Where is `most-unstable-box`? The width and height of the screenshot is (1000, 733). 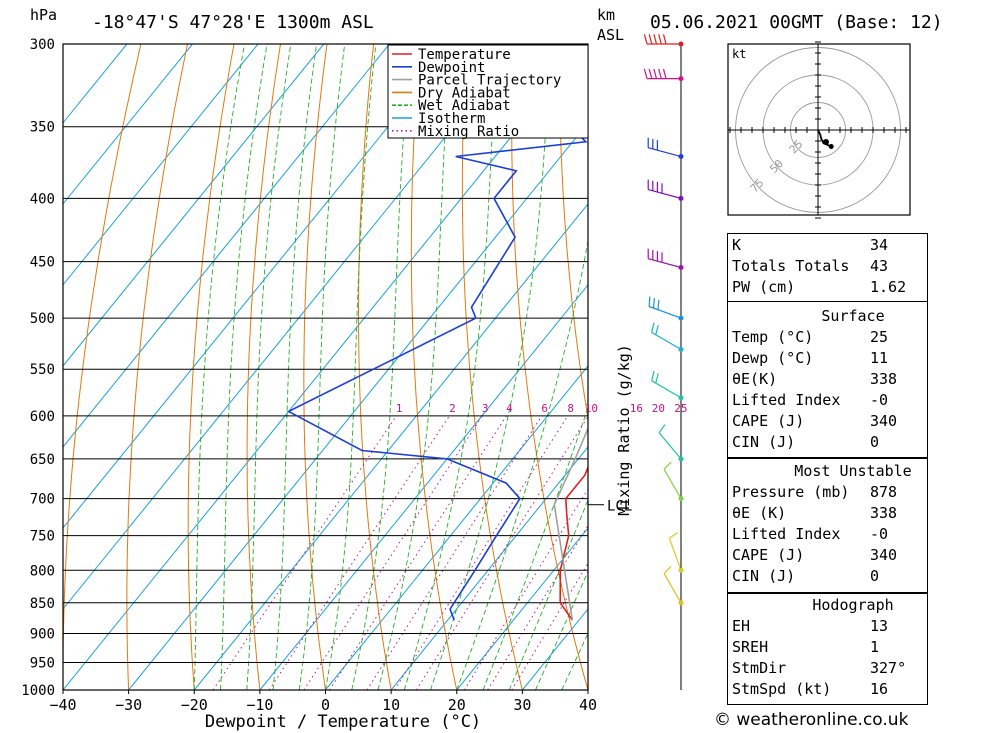 most-unstable-box is located at coordinates (827, 525).